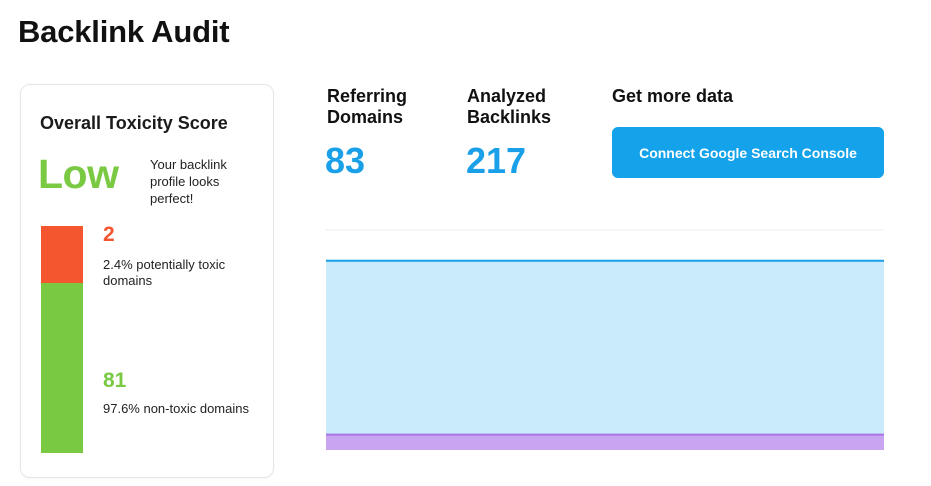  What do you see at coordinates (109, 234) in the screenshot?
I see `toxic-domains-count: 2` at bounding box center [109, 234].